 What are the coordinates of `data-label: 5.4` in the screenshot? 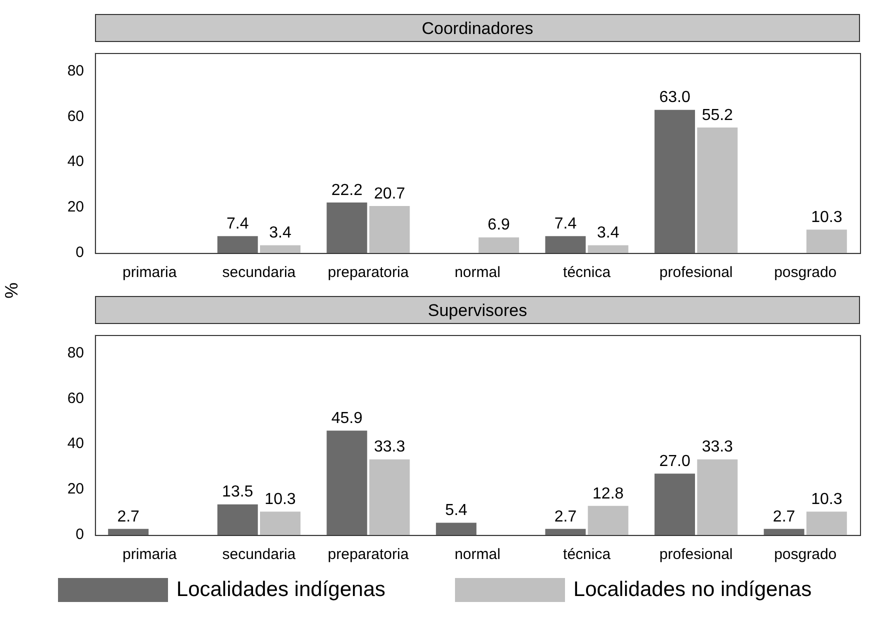 It's located at (456, 511).